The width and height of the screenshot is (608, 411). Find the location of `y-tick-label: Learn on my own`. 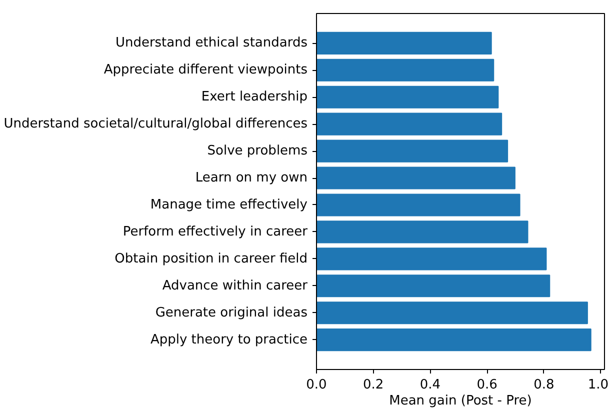

y-tick-label: Learn on my own is located at coordinates (251, 178).